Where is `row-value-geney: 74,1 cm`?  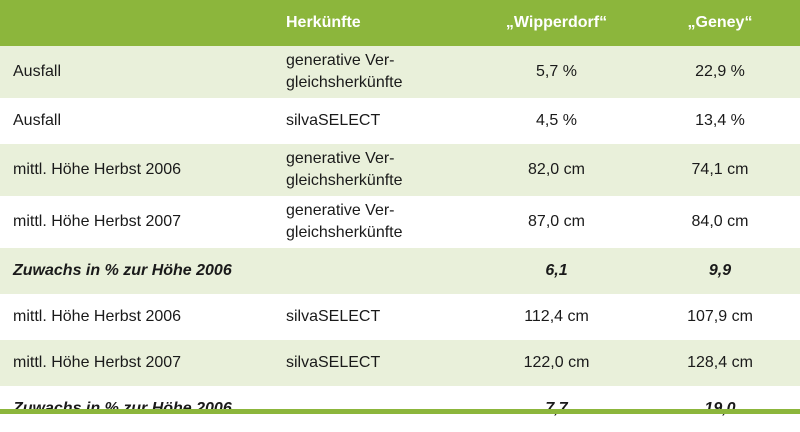 row-value-geney: 74,1 cm is located at coordinates (720, 169).